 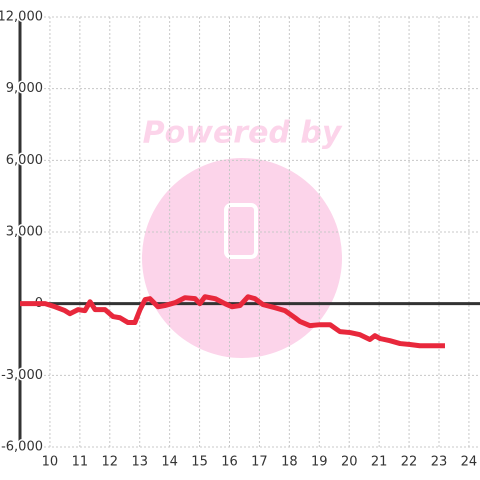 I want to click on y-tick-label: 3,000, so click(x=24, y=232).